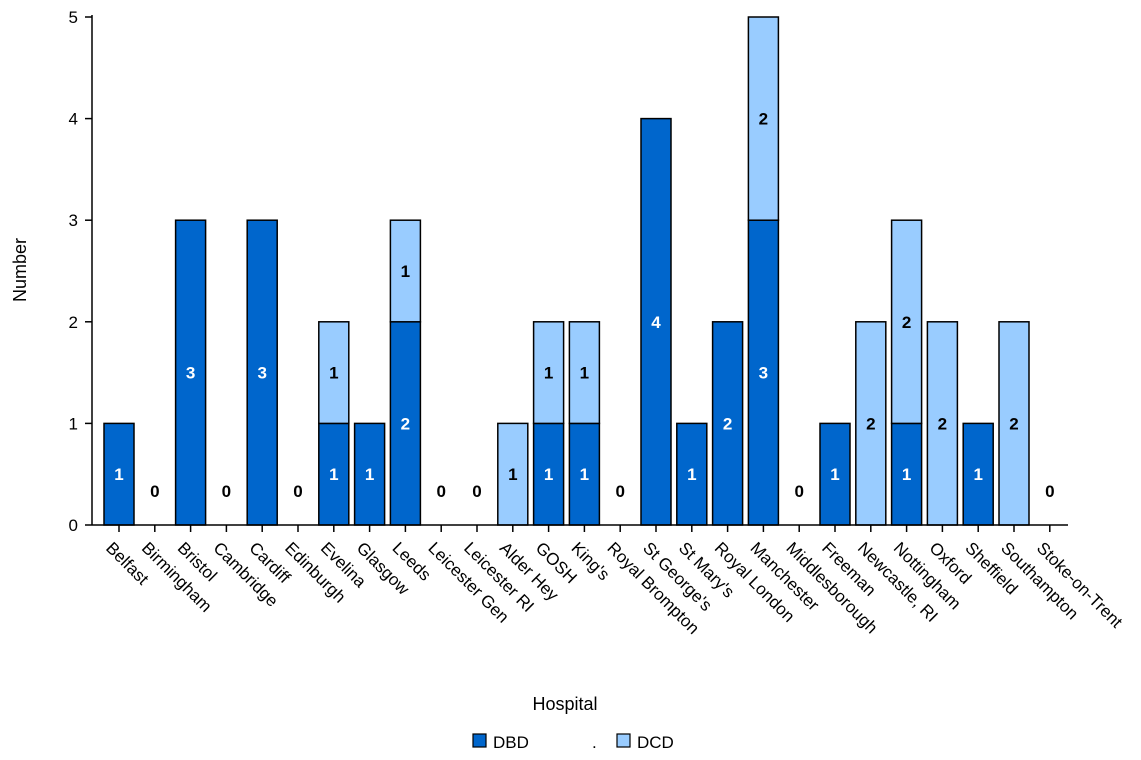 This screenshot has width=1141, height=760. Describe the element at coordinates (655, 742) in the screenshot. I see `legend-label-dcd: DCD` at that location.